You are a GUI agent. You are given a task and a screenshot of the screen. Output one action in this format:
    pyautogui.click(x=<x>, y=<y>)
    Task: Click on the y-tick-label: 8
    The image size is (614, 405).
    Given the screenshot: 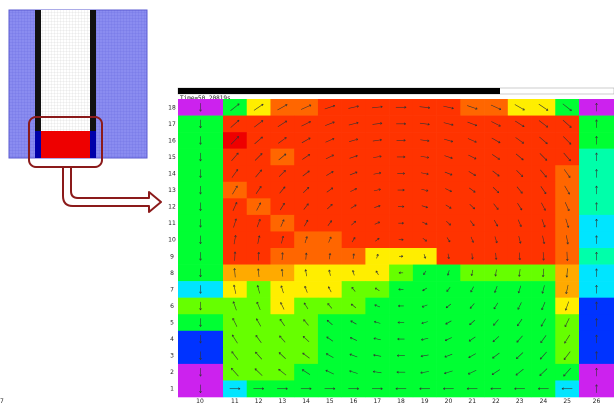 What is the action you would take?
    pyautogui.click(x=172, y=273)
    